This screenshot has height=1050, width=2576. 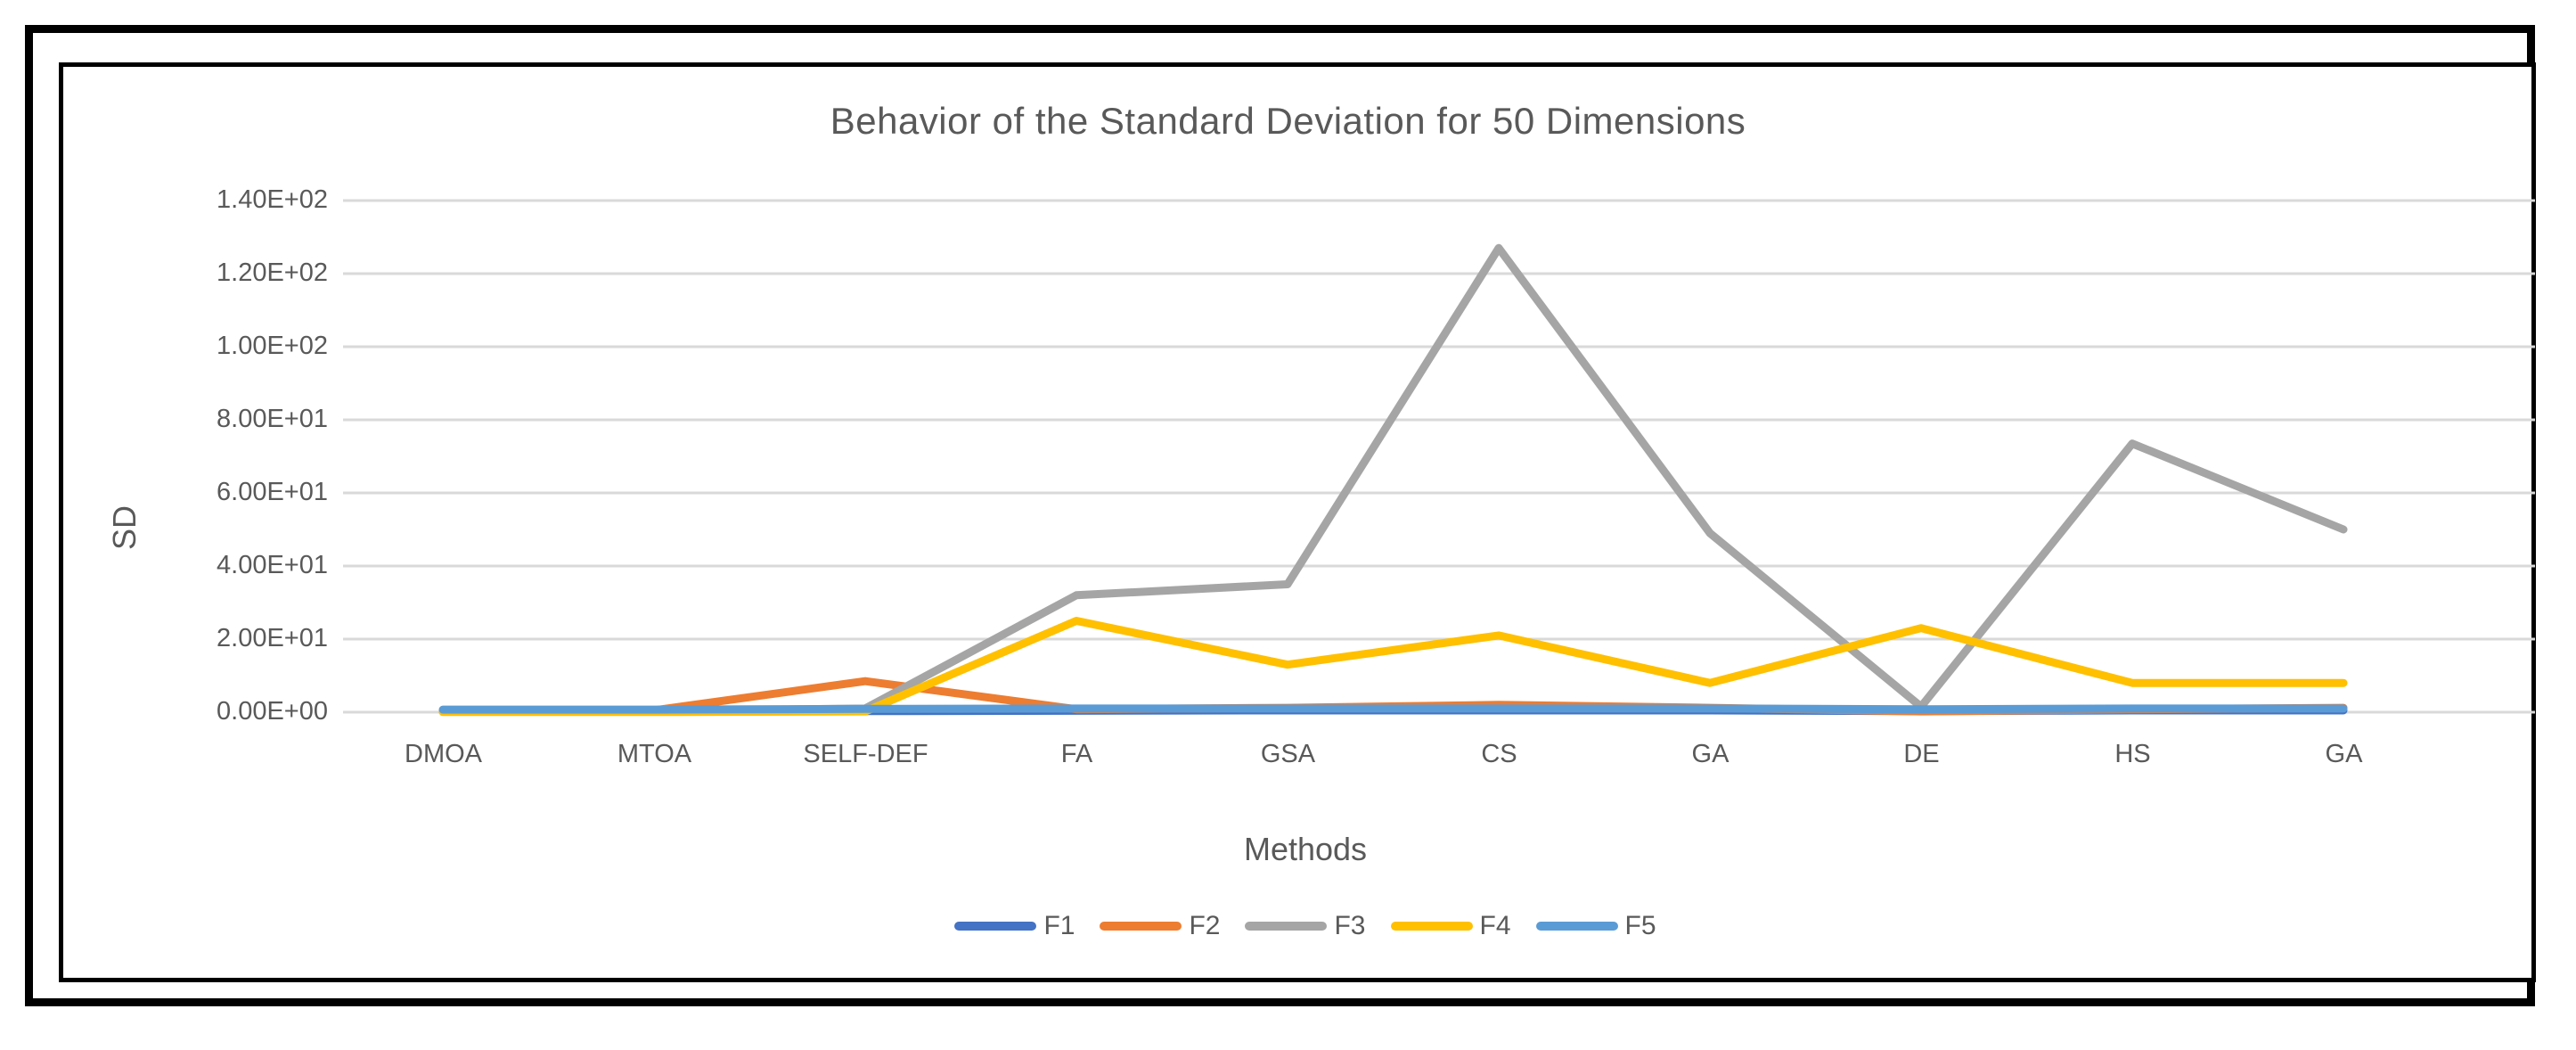 What do you see at coordinates (1076, 754) in the screenshot?
I see `x-tick-label: FA` at bounding box center [1076, 754].